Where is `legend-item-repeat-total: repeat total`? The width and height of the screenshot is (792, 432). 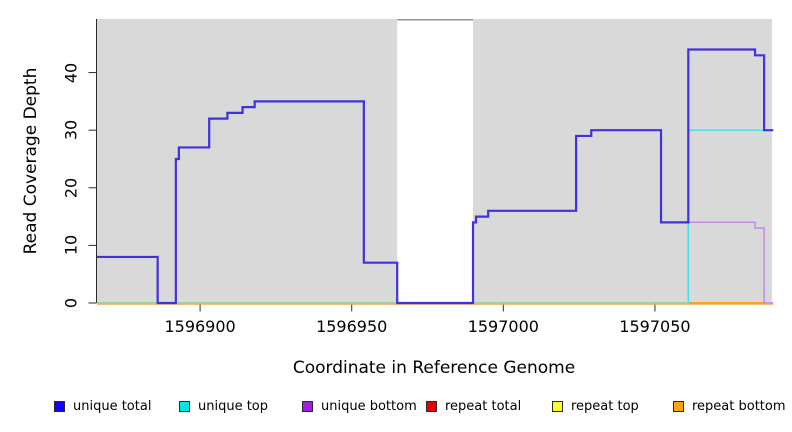 legend-item-repeat-total: repeat total is located at coordinates (474, 406).